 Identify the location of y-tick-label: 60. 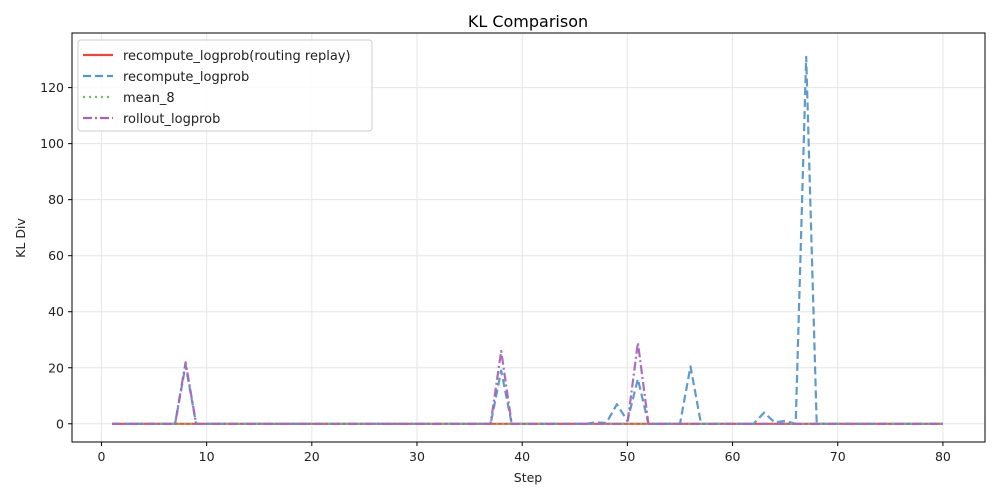
(56, 255).